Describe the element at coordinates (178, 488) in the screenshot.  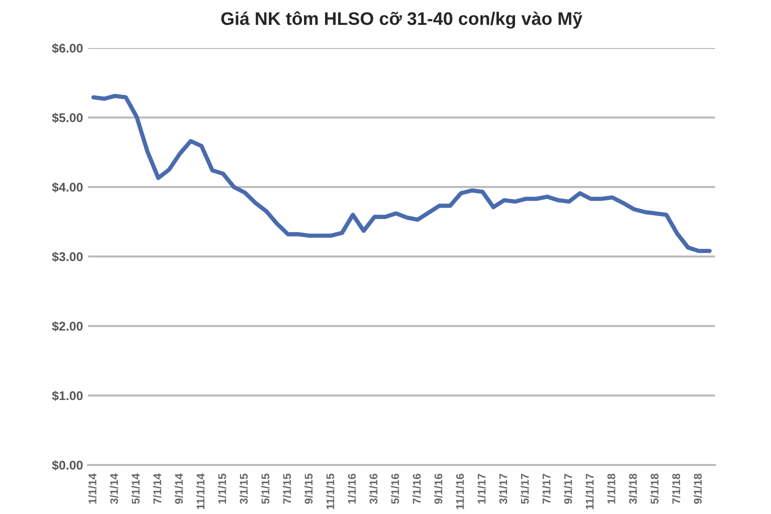
I see `x-tick-label: 9/1/14` at that location.